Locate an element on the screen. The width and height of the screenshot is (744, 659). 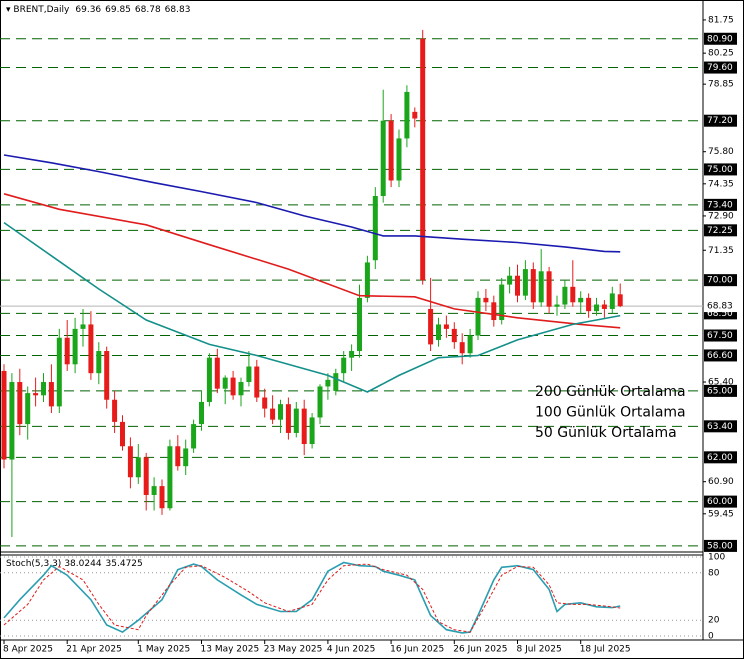
y-tick-label: 0 is located at coordinates (711, 637).